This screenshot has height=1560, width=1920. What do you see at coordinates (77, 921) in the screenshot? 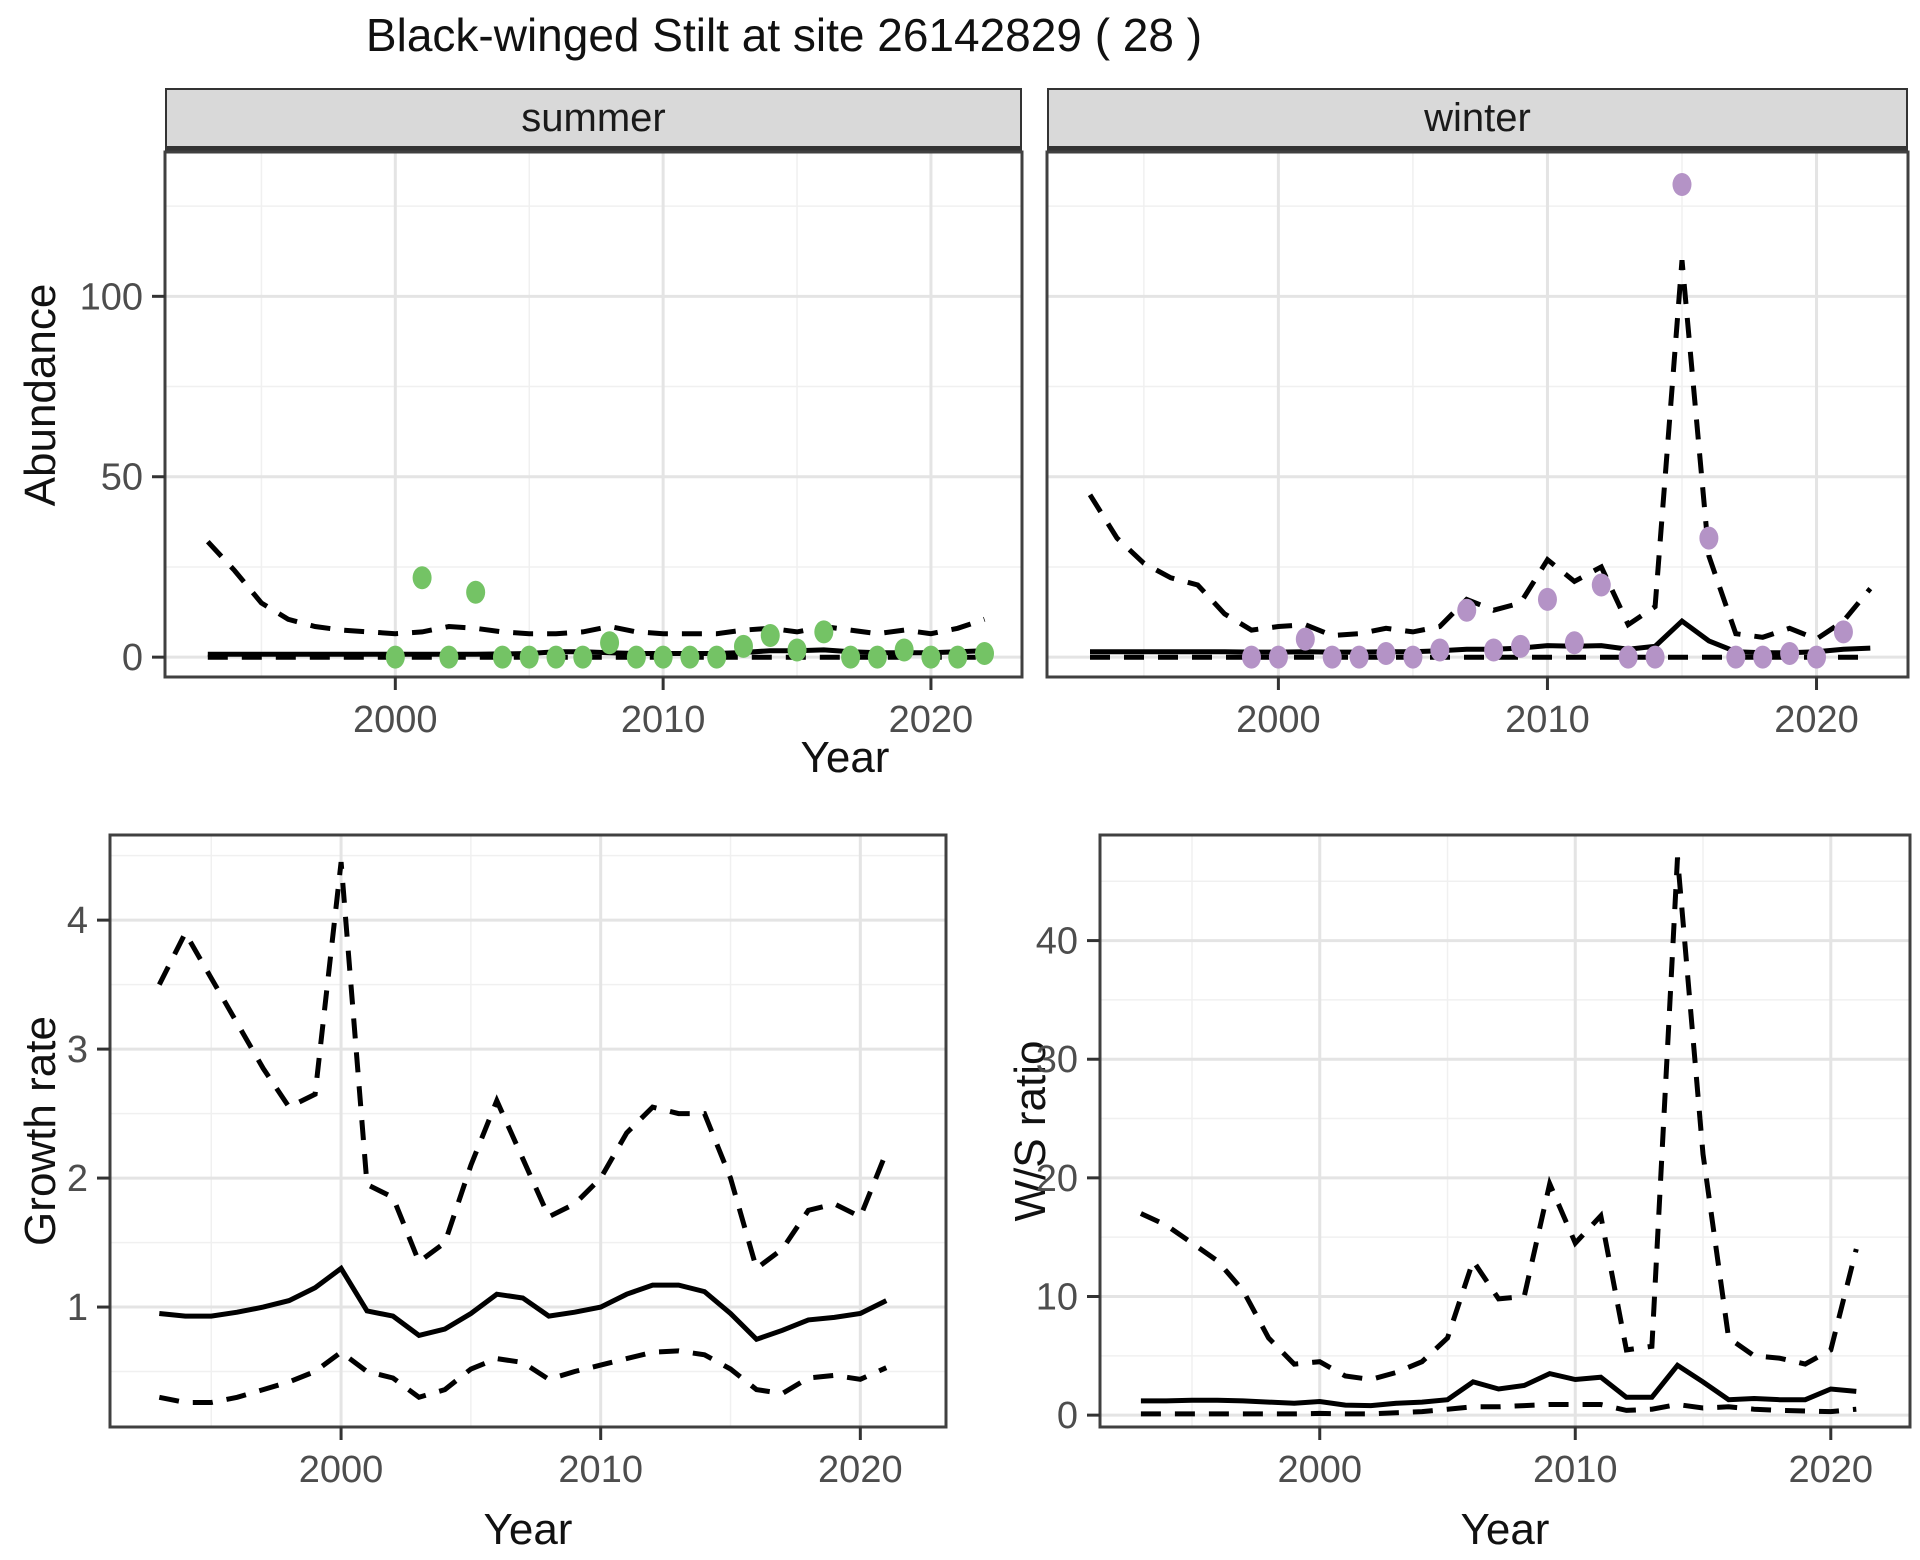
I see `y-tick-label: 4` at bounding box center [77, 921].